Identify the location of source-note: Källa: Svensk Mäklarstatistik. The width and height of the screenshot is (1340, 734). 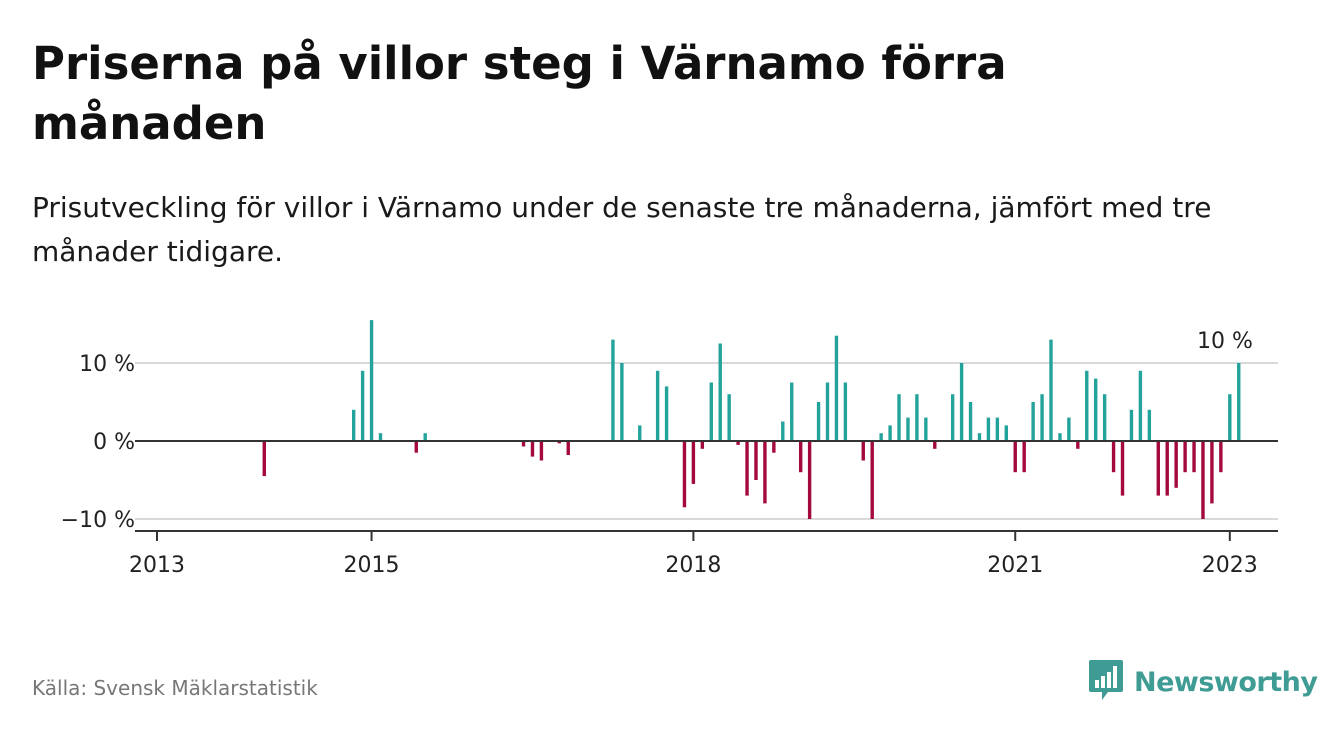
(175, 688).